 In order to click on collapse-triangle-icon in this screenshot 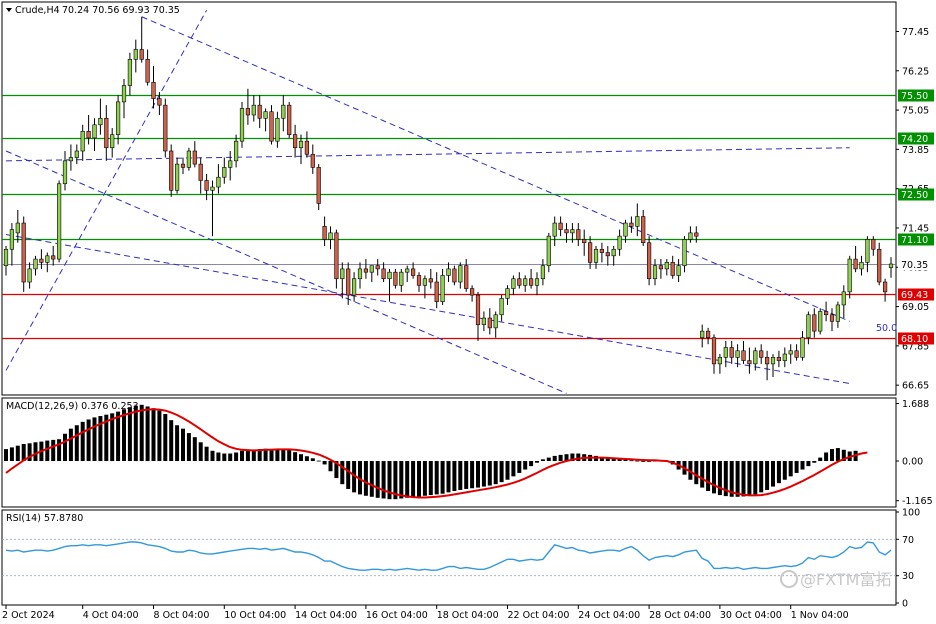, I will do `click(9, 10)`.